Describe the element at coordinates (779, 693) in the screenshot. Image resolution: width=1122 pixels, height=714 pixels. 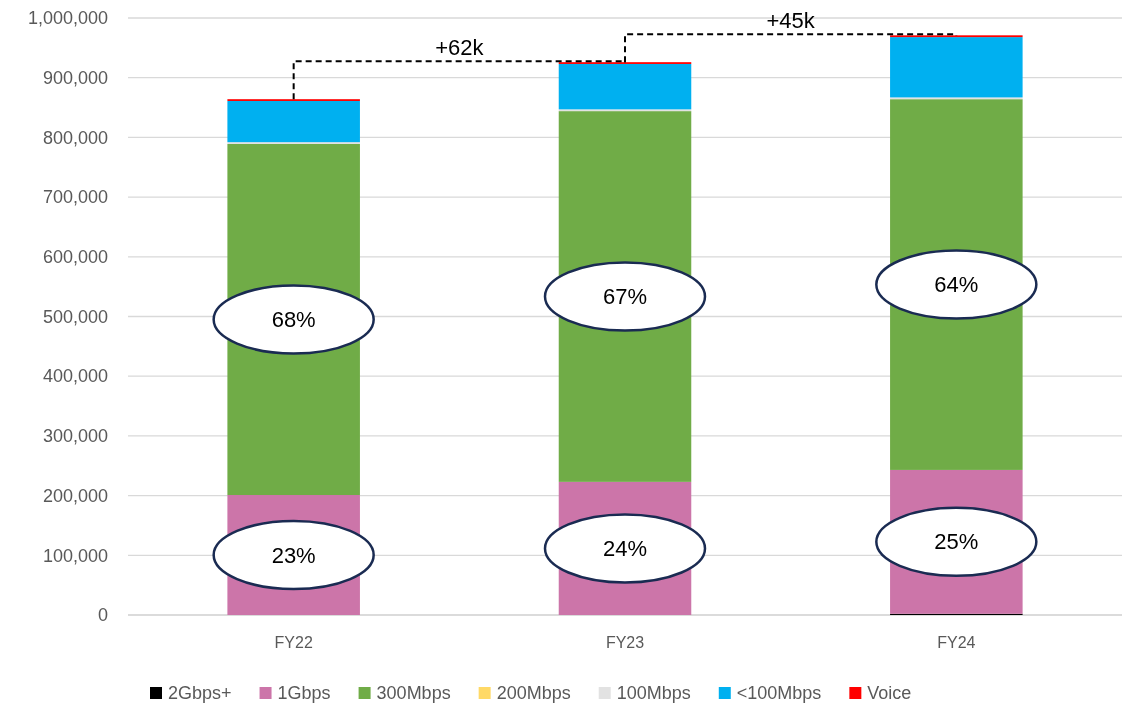
I see `legend-label: <100Mbps` at that location.